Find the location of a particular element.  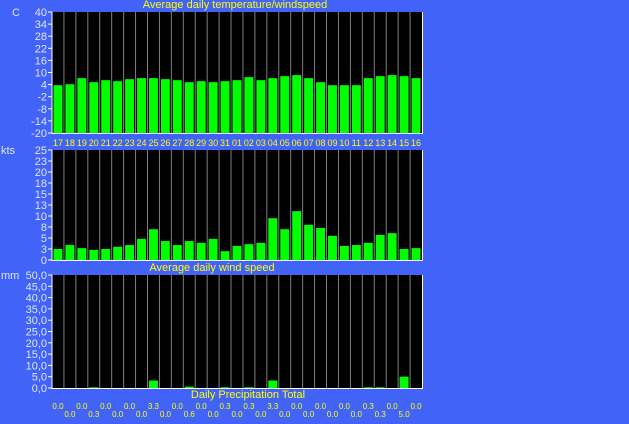

y-tick-label: -2 is located at coordinates (42, 98).